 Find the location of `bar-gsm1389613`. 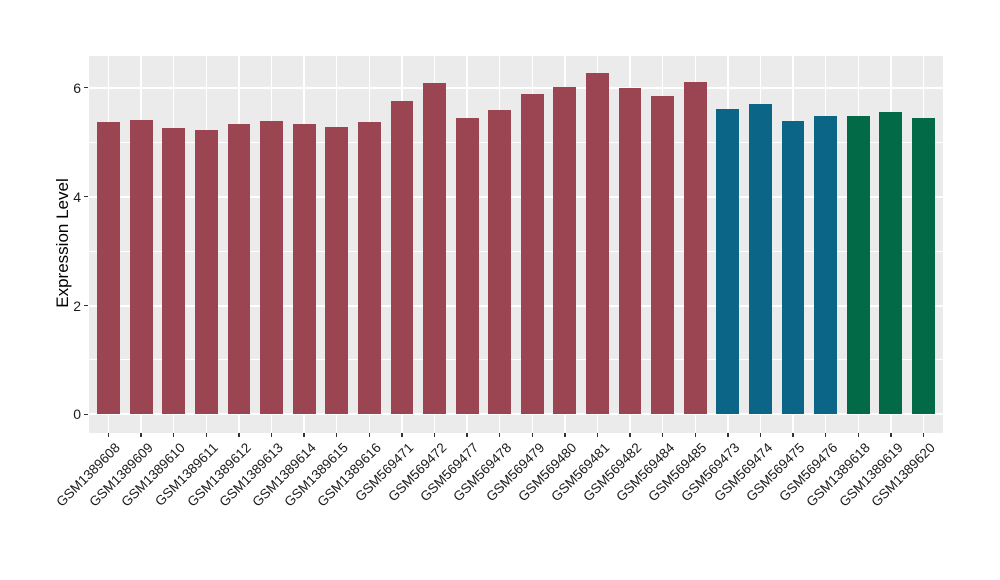

bar-gsm1389613 is located at coordinates (271, 267).